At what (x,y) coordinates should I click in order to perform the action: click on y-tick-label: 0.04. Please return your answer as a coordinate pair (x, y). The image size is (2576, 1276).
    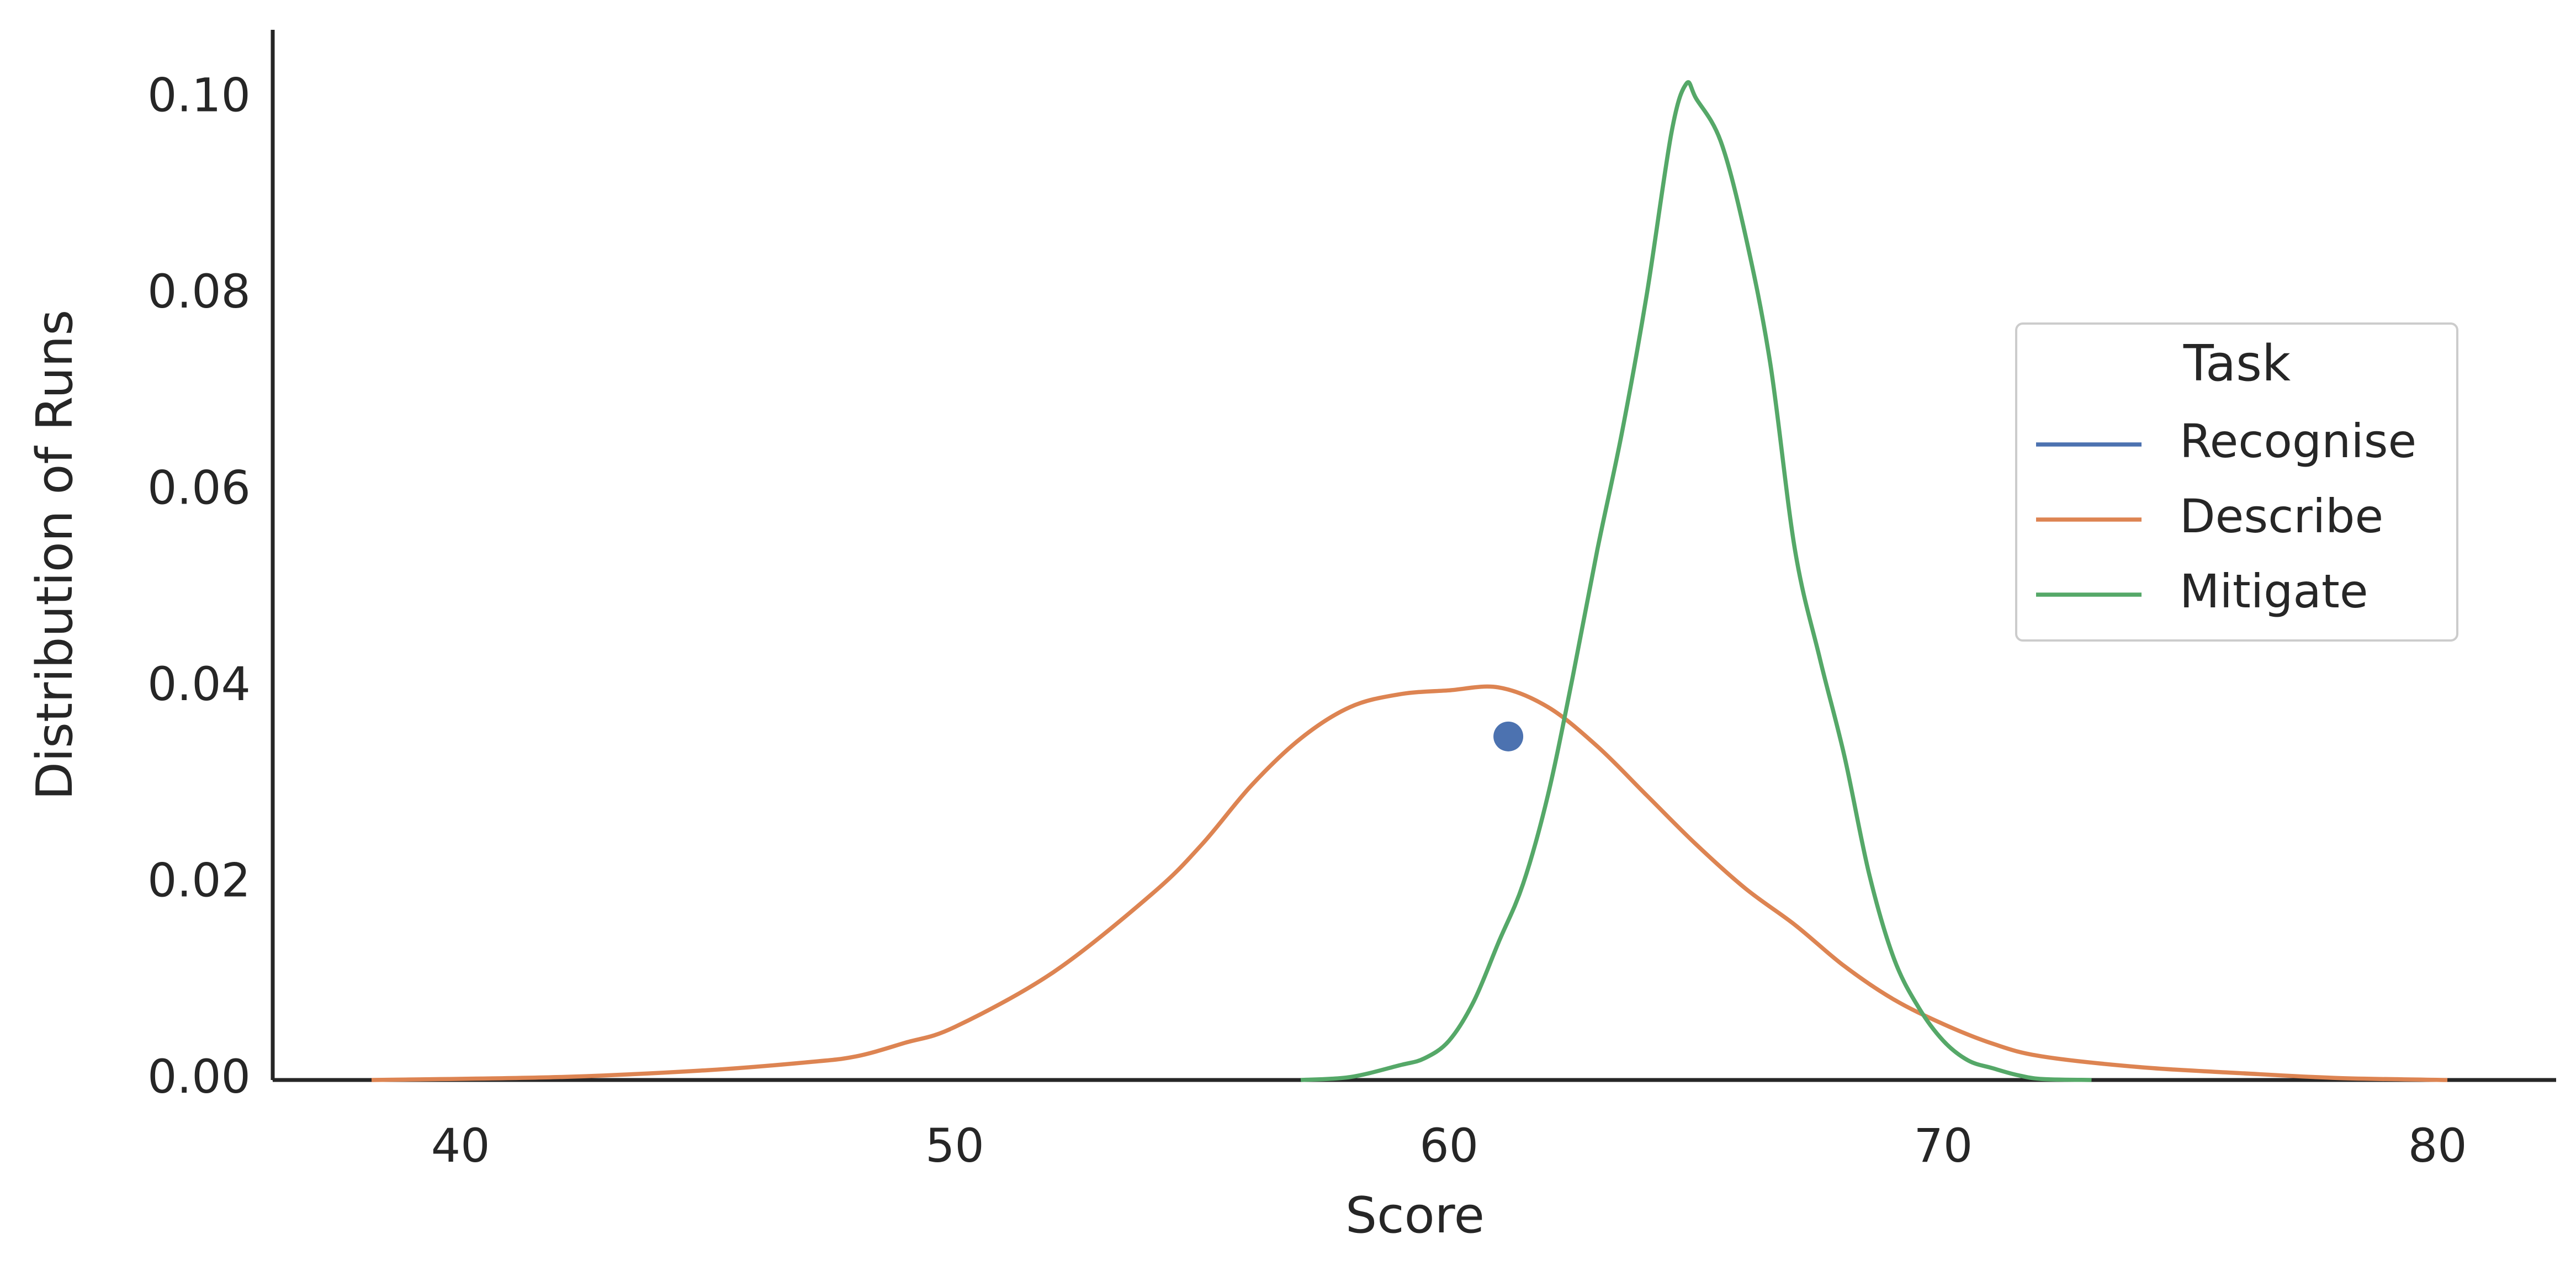
    Looking at the image, I should click on (199, 684).